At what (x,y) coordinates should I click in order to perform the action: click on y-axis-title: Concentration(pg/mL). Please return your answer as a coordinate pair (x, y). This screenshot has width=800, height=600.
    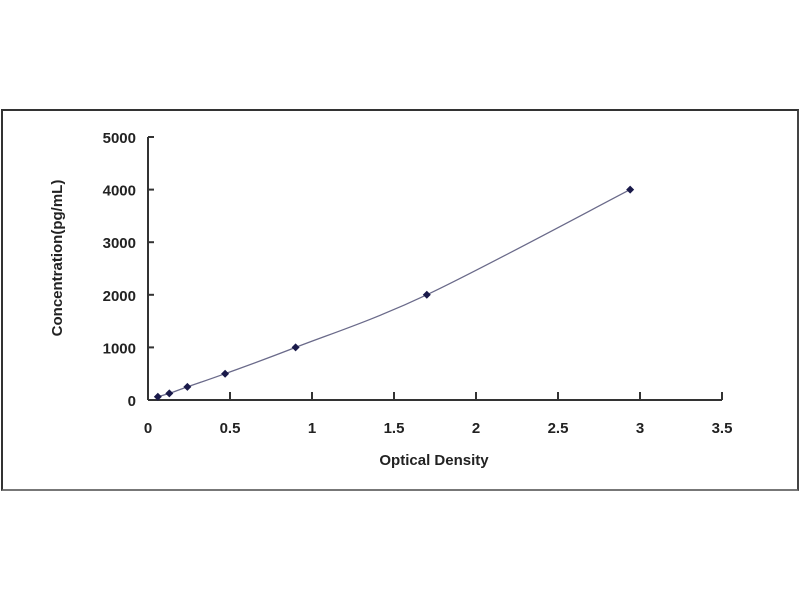
    Looking at the image, I should click on (57, 258).